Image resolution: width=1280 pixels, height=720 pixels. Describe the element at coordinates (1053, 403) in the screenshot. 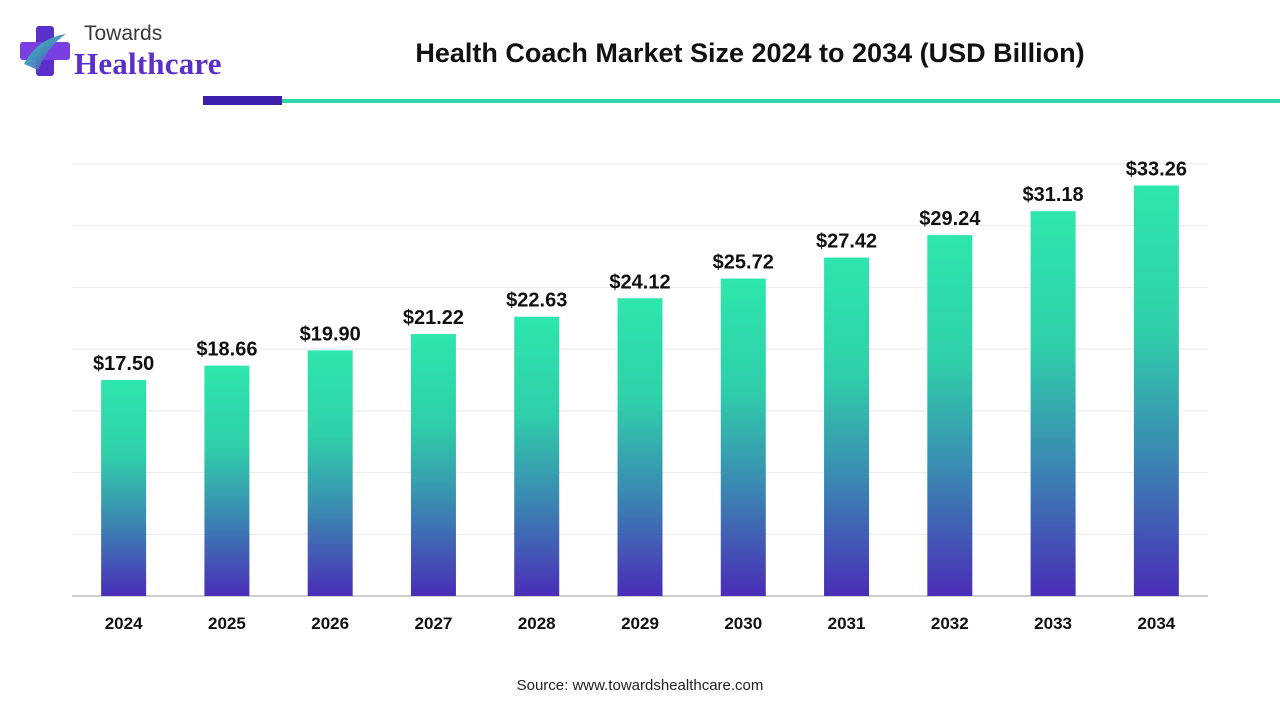

I see `bar-2033` at that location.